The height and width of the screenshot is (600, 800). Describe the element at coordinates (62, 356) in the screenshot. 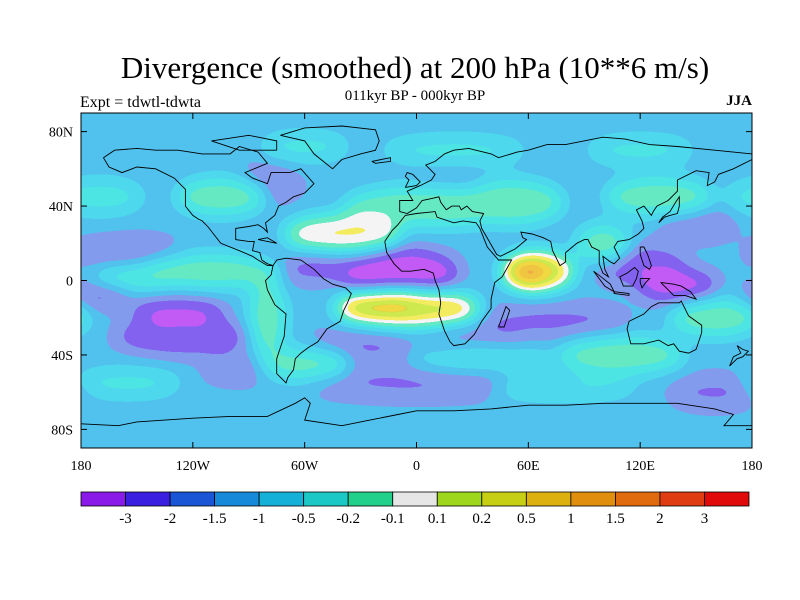

I see `lat-tick-label: 40S` at that location.